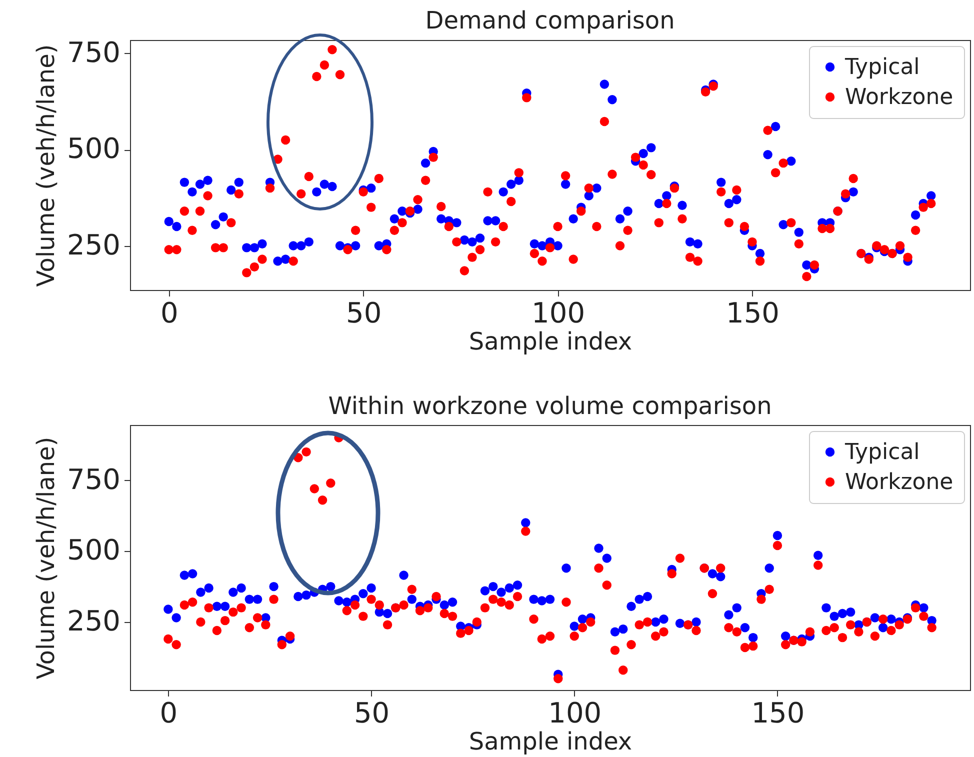  I want to click on chart-title: Demand comparison, so click(550, 20).